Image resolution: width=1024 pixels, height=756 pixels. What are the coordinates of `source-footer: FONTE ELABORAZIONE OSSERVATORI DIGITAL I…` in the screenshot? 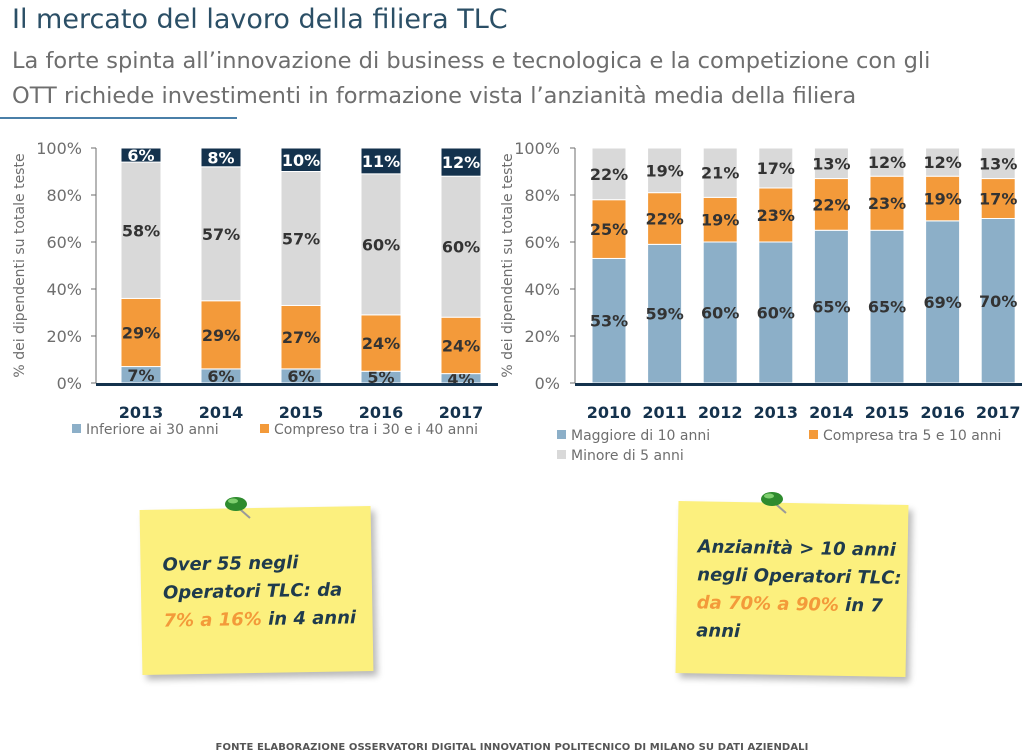 It's located at (512, 747).